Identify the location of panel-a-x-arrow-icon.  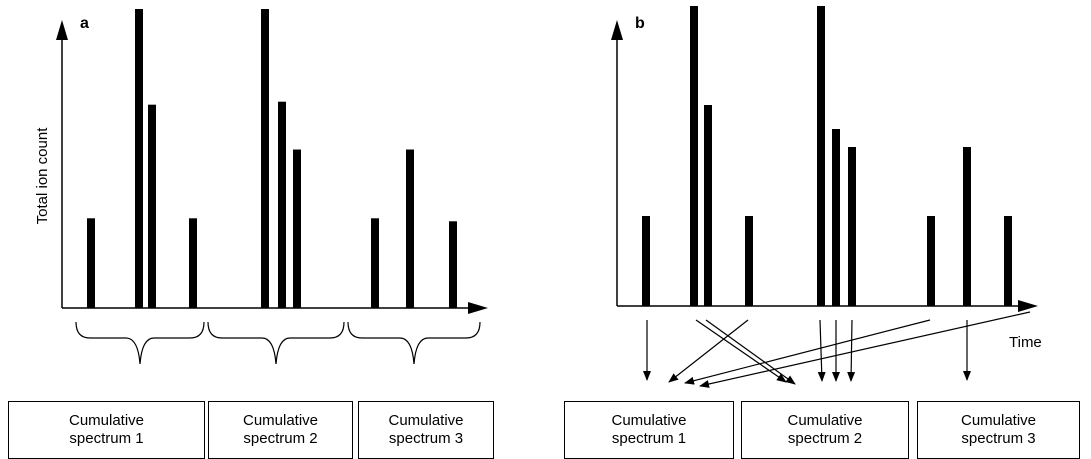
(478, 308).